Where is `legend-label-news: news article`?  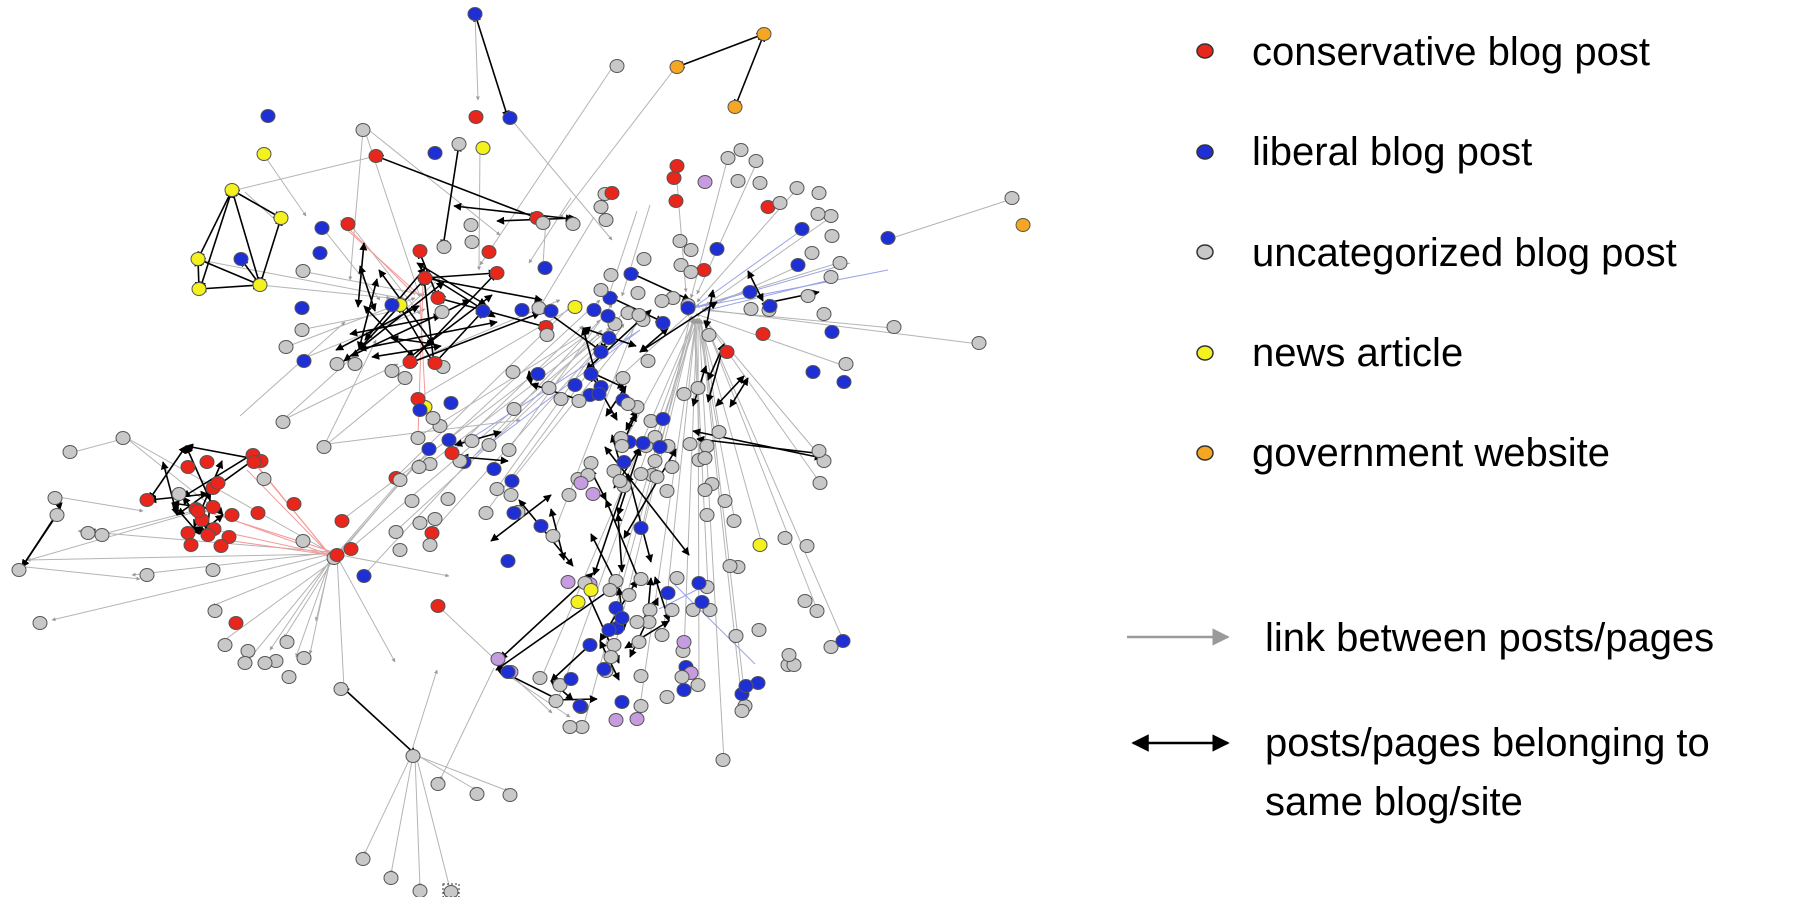
legend-label-news: news article is located at coordinates (1357, 353).